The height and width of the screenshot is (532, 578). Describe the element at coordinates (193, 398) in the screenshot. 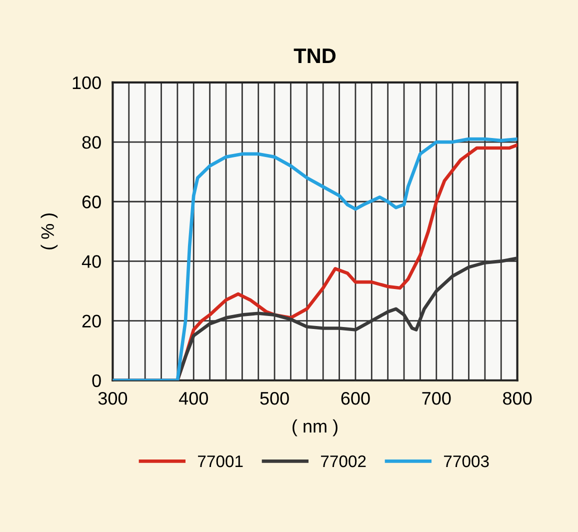

I see `x-tick-label: 400` at that location.